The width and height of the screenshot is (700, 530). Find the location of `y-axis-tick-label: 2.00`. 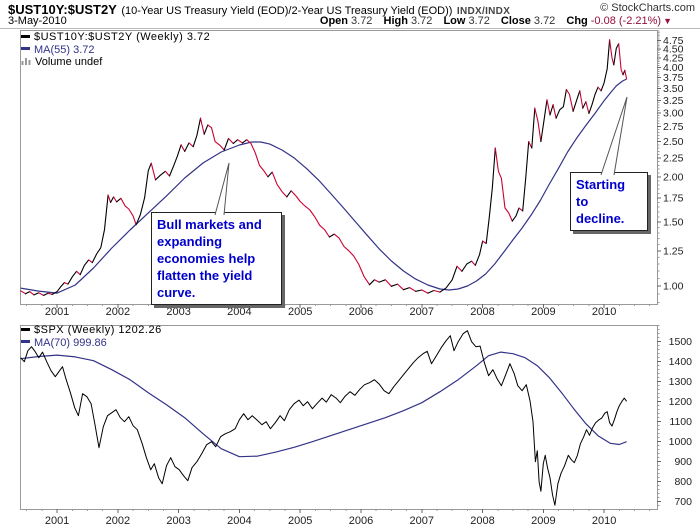

y-axis-tick-label: 2.00 is located at coordinates (673, 177).